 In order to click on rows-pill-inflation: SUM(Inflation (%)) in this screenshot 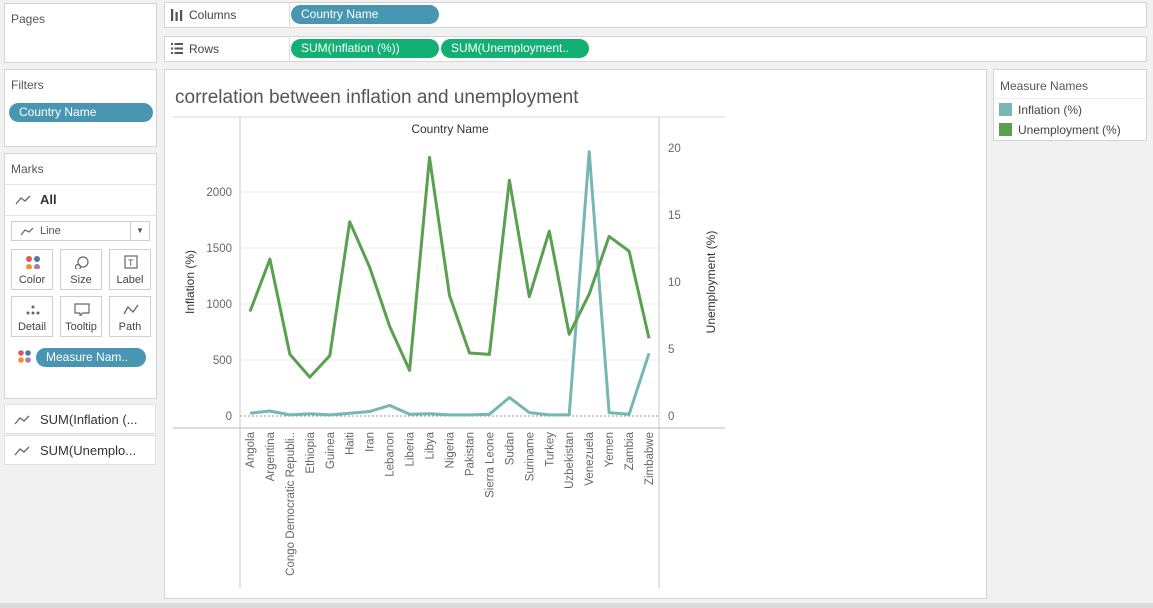, I will do `click(365, 48)`.